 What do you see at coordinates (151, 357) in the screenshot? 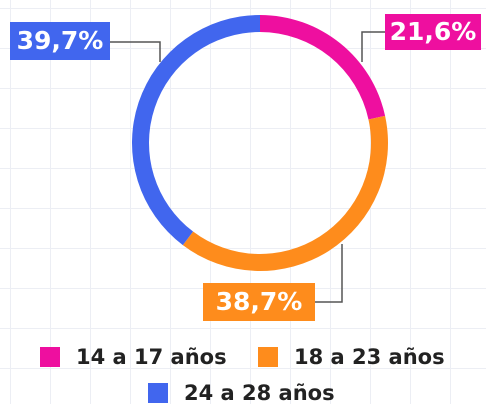
I see `legend-label: 14 a 17 años` at bounding box center [151, 357].